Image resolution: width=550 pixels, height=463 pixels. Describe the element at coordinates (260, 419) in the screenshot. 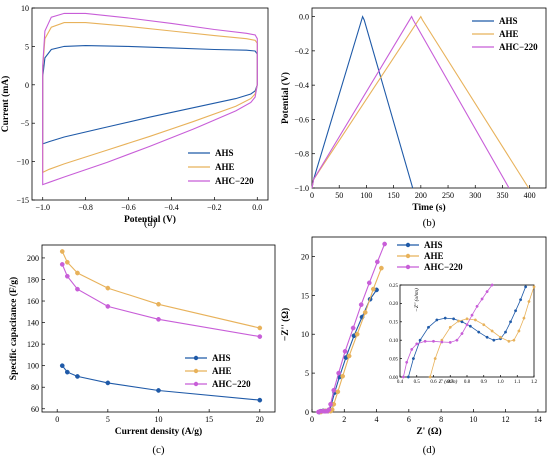

I see `x-tick-label: 20` at that location.